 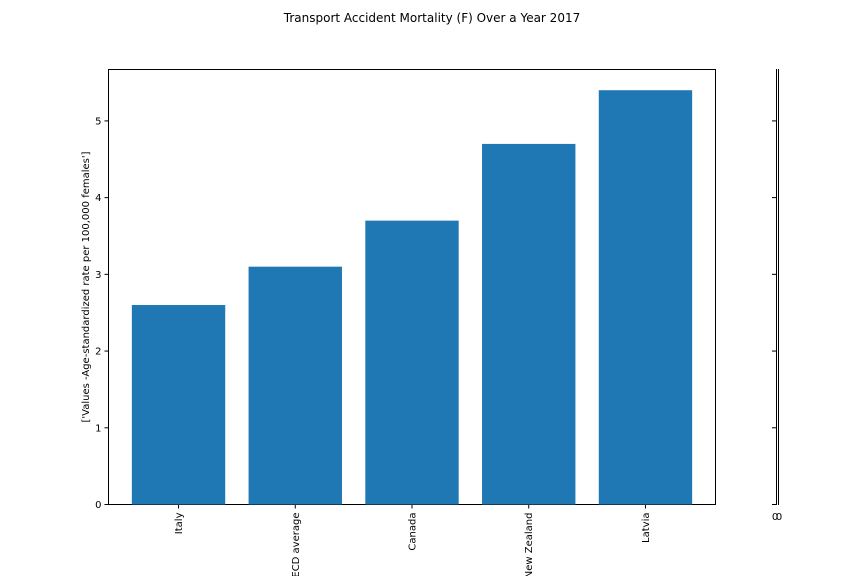 I want to click on y-tick-label: 4, so click(x=98, y=198).